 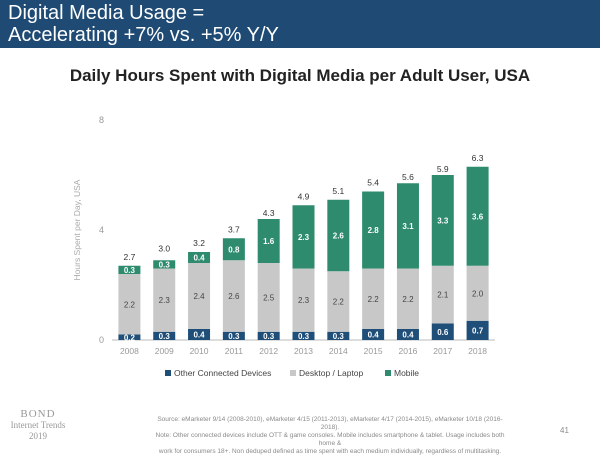 I want to click on logo-line-2: Internet Trends, so click(x=38, y=425).